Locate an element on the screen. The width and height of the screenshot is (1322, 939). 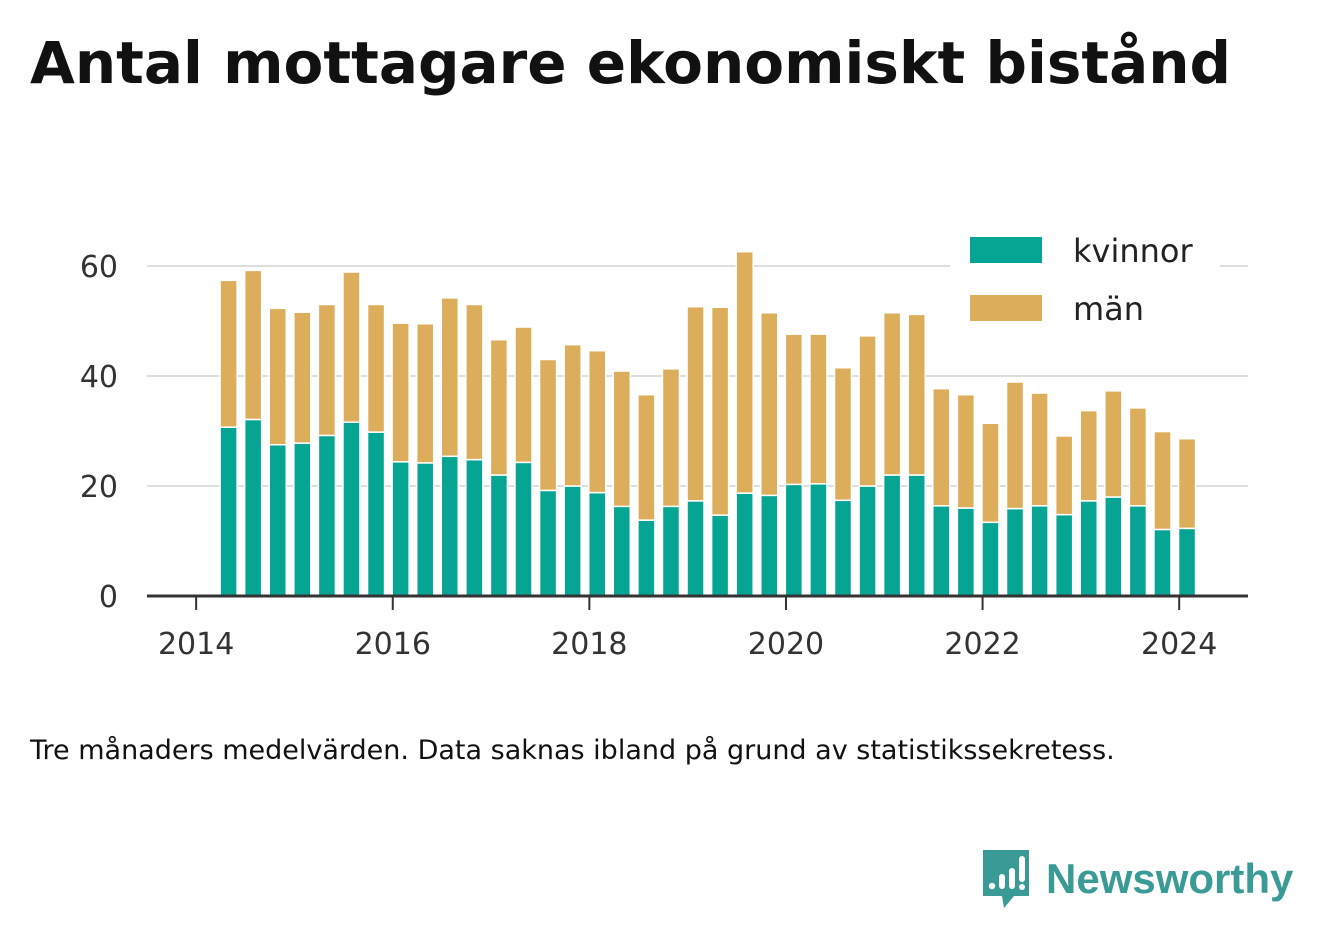
x-tick-label: 2020 is located at coordinates (786, 644).